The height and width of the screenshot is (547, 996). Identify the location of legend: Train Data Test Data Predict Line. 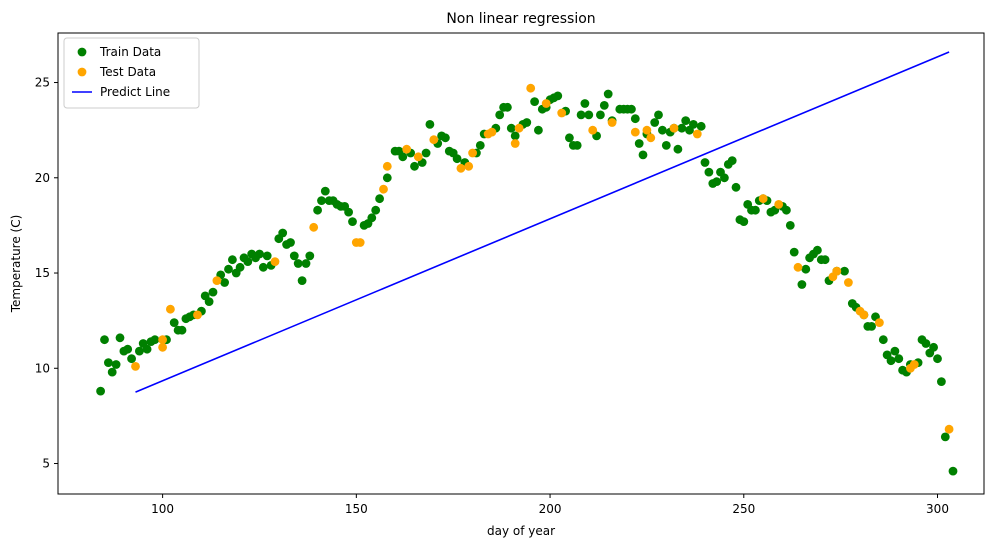
(131, 73).